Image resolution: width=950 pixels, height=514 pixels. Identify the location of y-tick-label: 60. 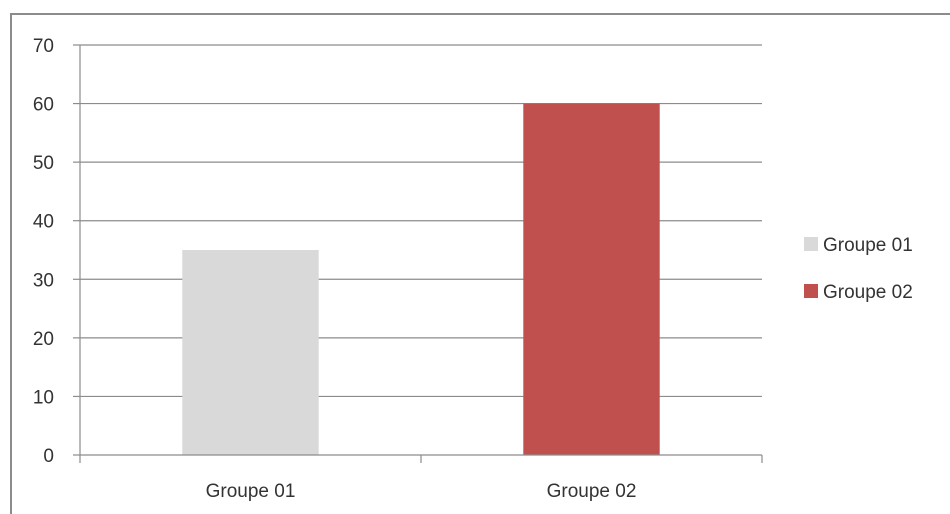
(43, 105).